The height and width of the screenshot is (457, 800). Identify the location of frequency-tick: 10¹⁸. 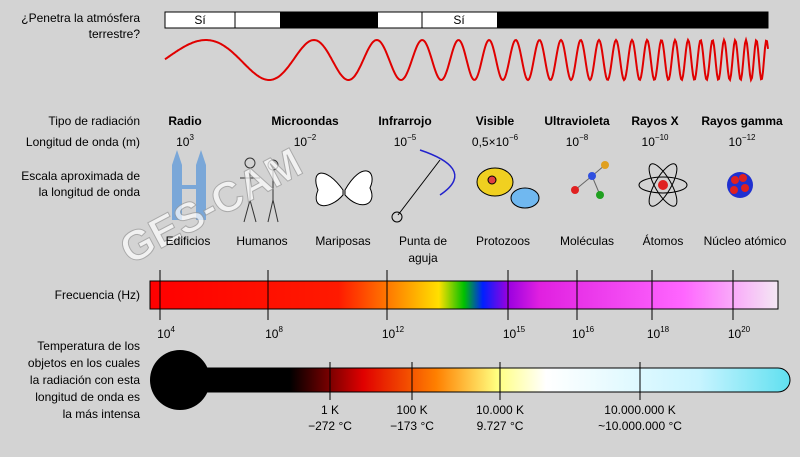
(658, 333).